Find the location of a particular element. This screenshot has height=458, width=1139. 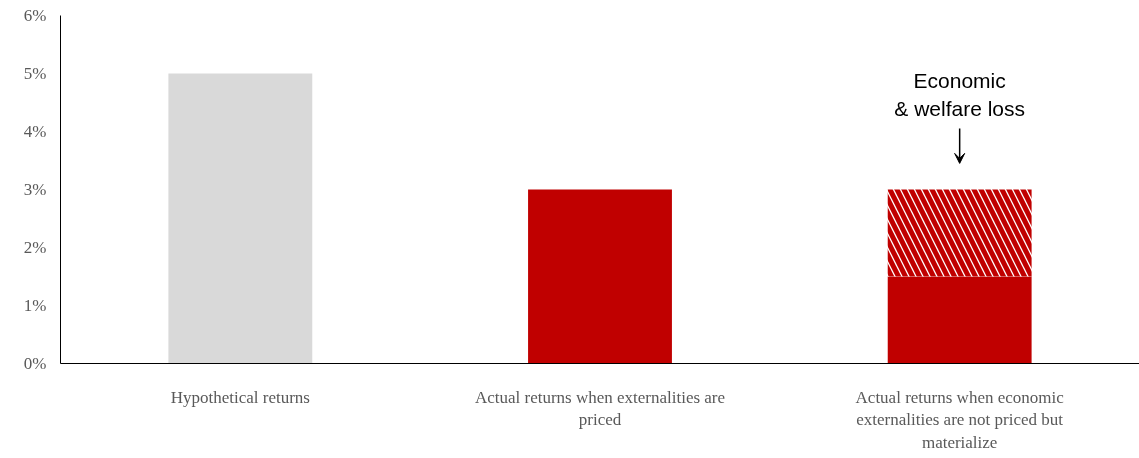

x-tick-label: Actual returns when externalities are priced is located at coordinates (600, 408).